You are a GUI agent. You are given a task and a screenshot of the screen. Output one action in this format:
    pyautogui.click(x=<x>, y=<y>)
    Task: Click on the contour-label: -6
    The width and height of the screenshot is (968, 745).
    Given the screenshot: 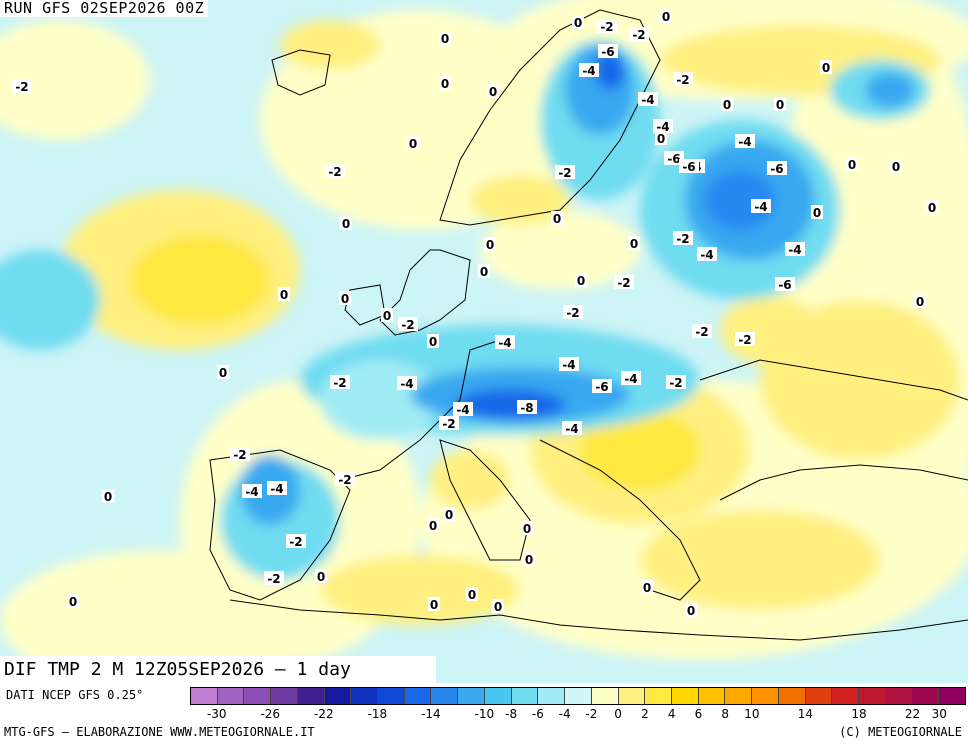 What is the action you would take?
    pyautogui.click(x=784, y=285)
    